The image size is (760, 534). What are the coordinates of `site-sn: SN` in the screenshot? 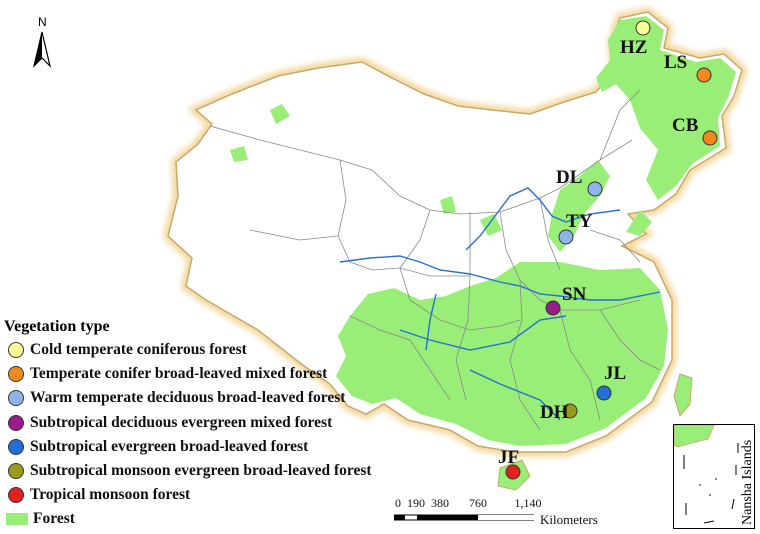 It's located at (566, 300).